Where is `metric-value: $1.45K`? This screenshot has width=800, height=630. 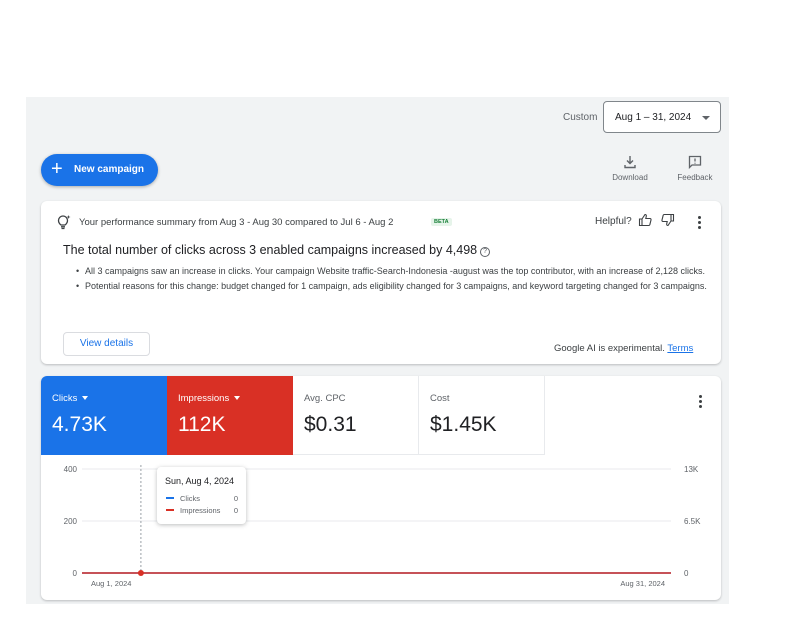 metric-value: $1.45K is located at coordinates (463, 424).